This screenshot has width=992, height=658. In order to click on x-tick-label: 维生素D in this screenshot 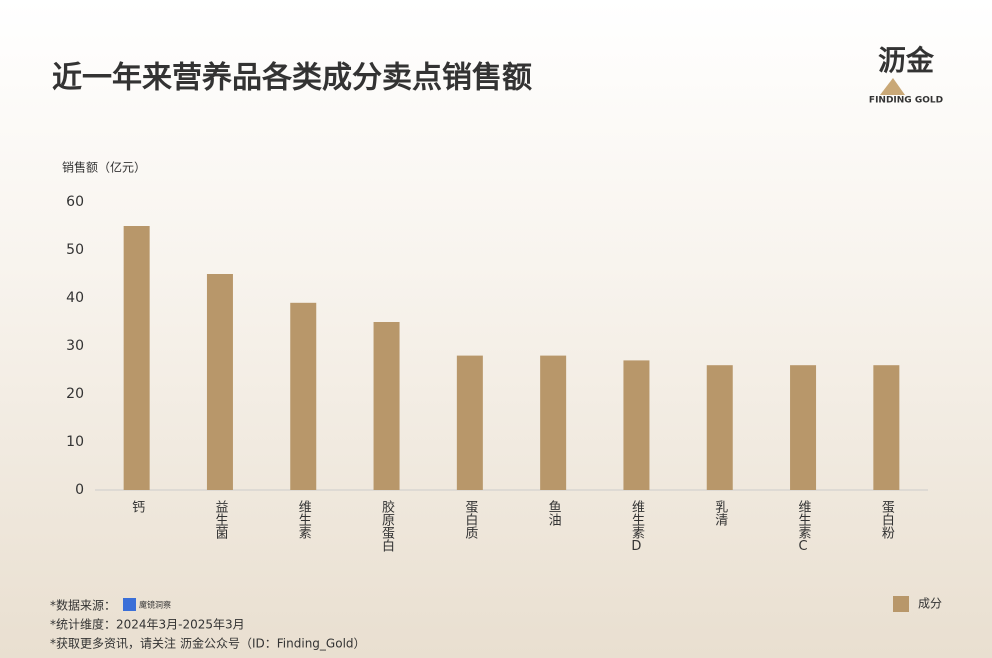, I will do `click(637, 527)`.